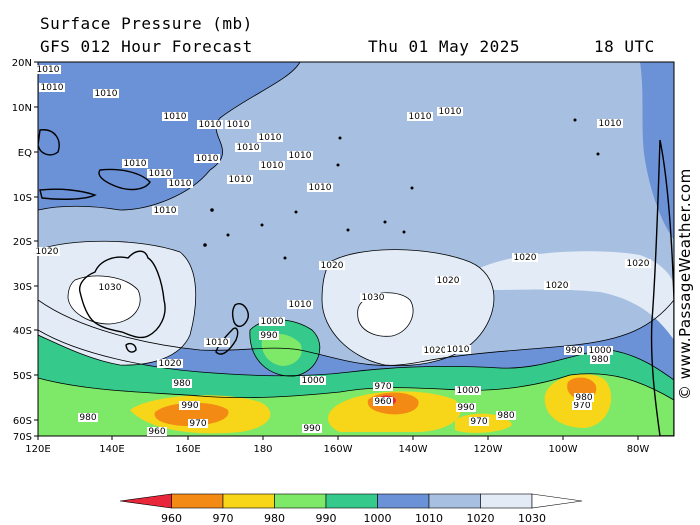  What do you see at coordinates (68, 194) in the screenshot?
I see `indonesia` at bounding box center [68, 194].